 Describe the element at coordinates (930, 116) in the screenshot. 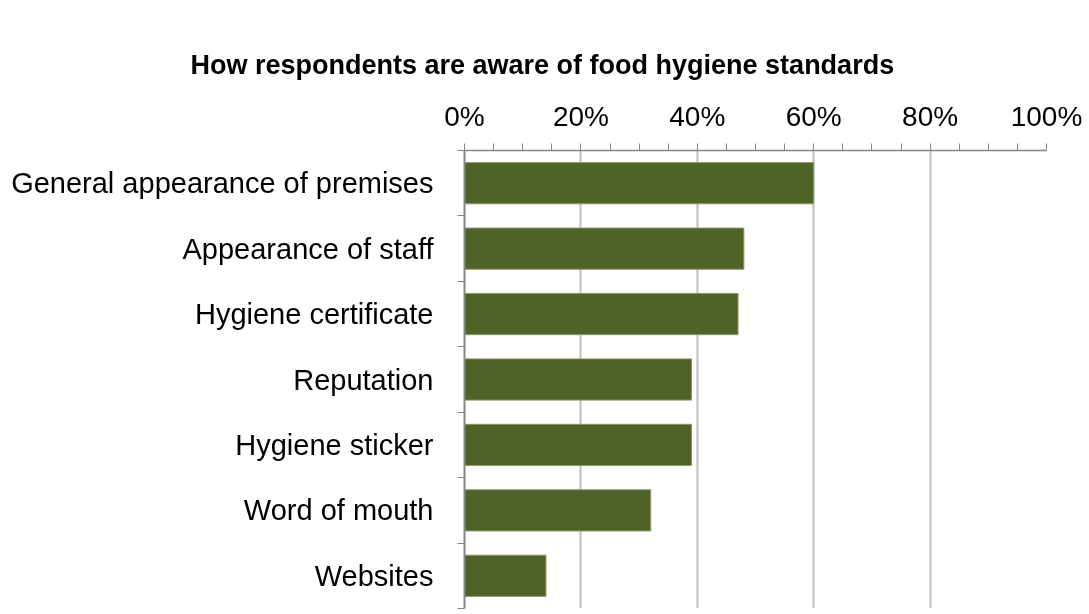

I see `x-tick-label: 80%` at that location.